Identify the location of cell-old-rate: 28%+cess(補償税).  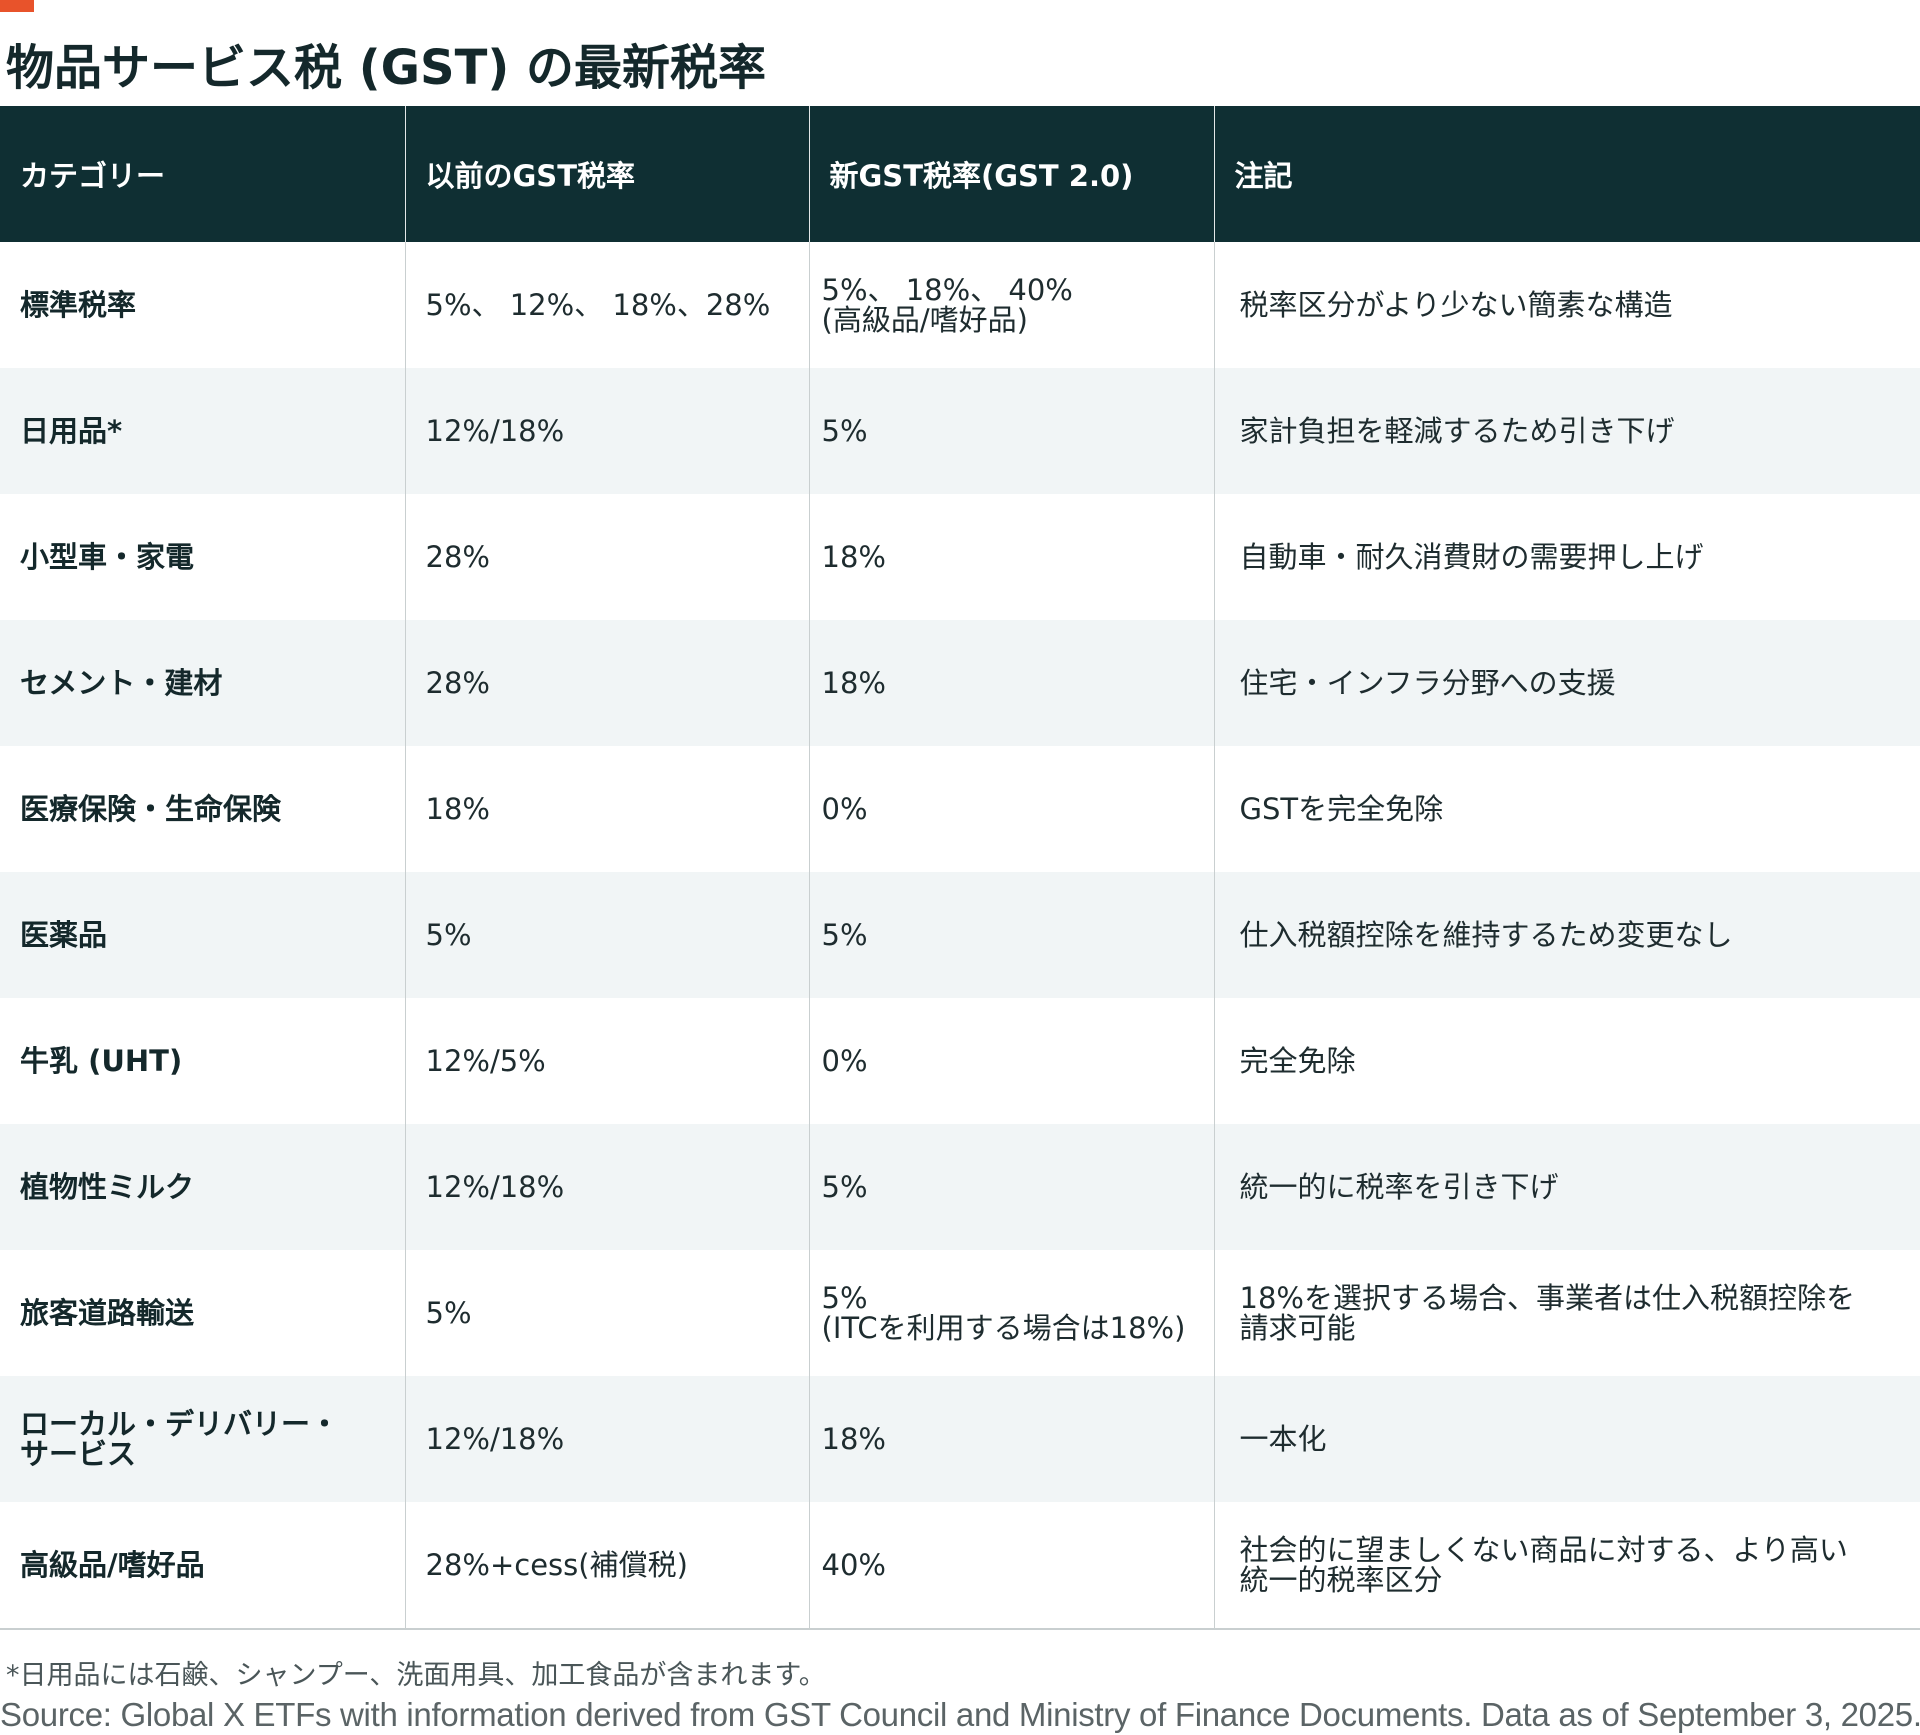
(607, 1566).